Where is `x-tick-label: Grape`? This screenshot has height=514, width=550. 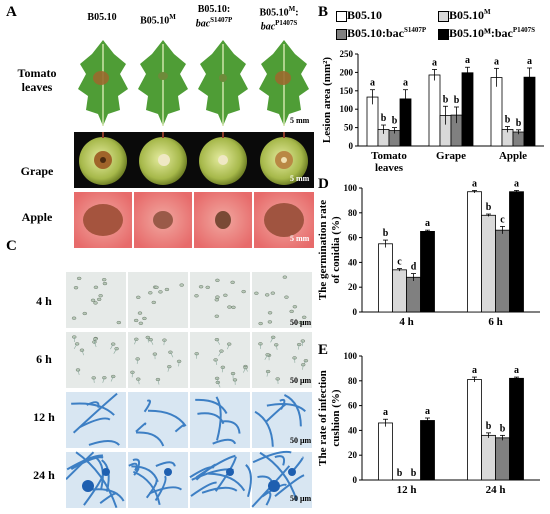
x-tick-label: Grape is located at coordinates (451, 156).